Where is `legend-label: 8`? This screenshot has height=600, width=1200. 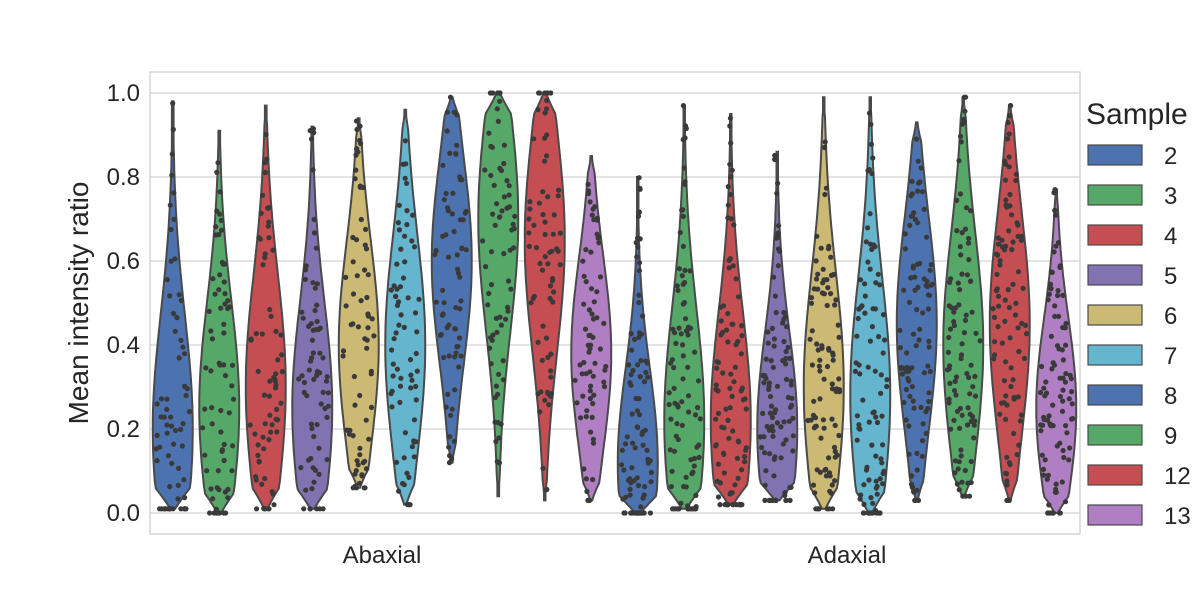
legend-label: 8 is located at coordinates (1170, 396).